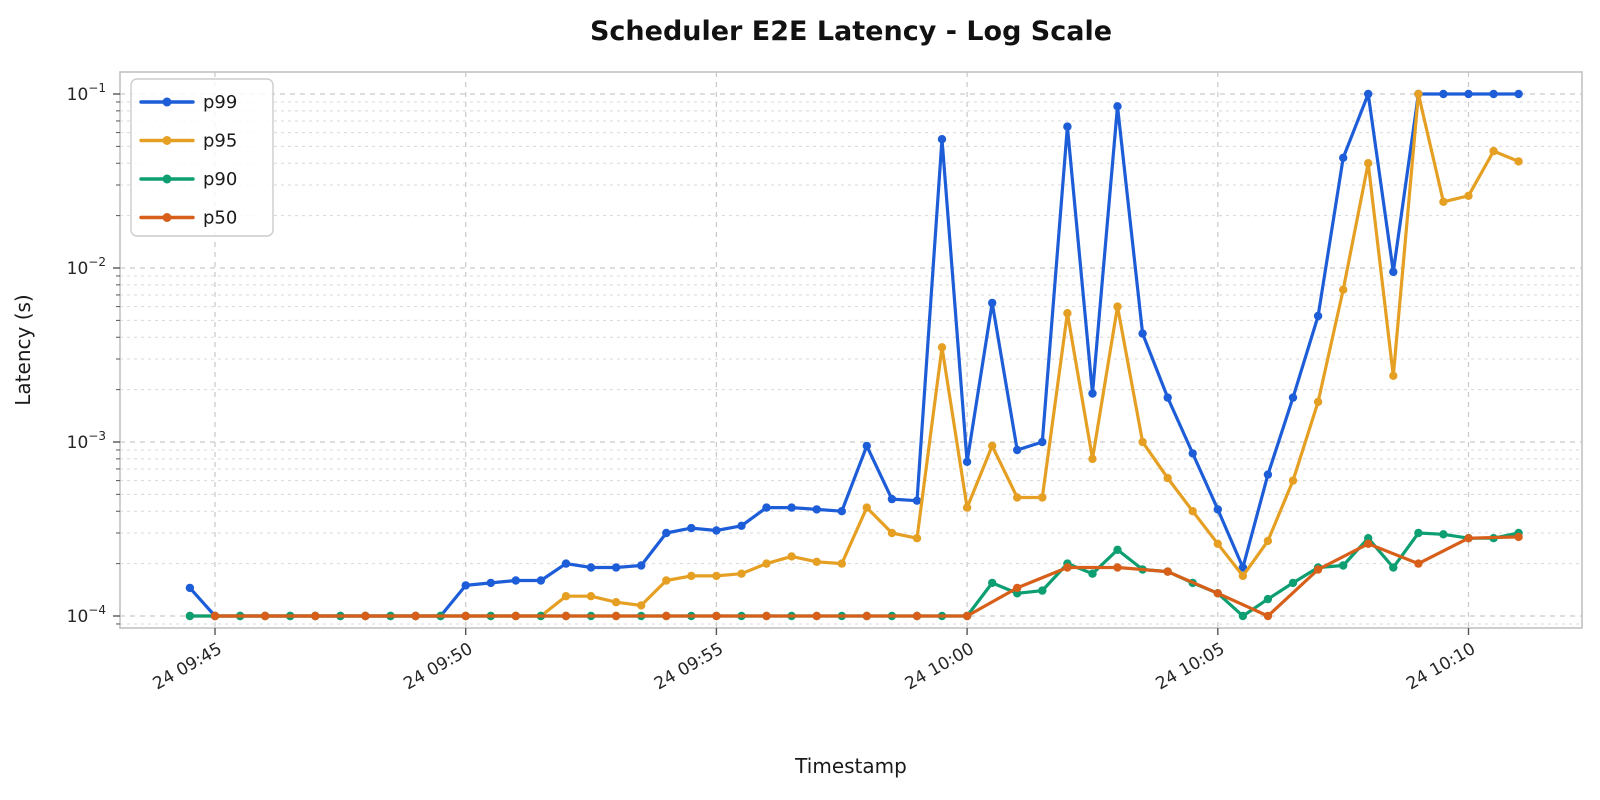 This screenshot has height=800, width=1600. What do you see at coordinates (188, 179) in the screenshot?
I see `legend-entry-p90: p90` at bounding box center [188, 179].